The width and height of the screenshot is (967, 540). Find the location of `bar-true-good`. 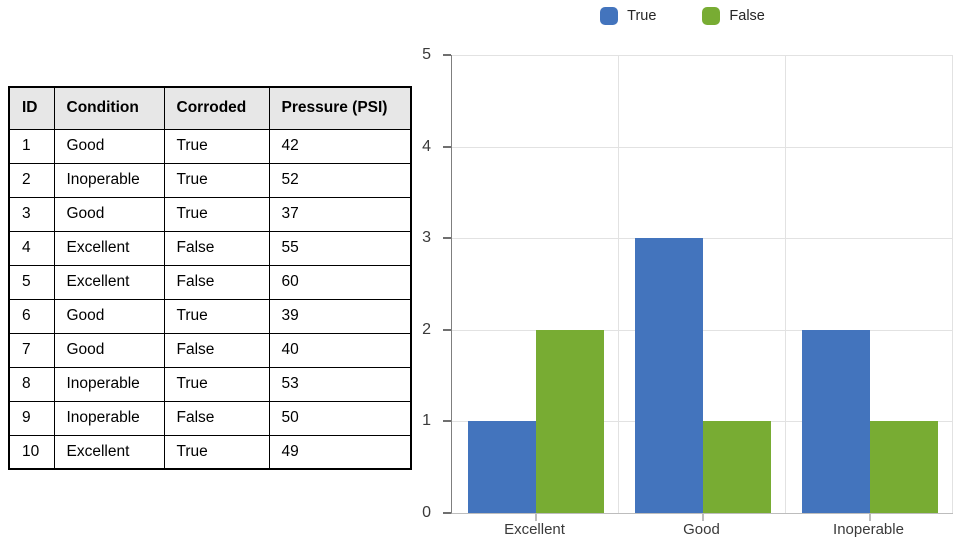

bar-true-good is located at coordinates (668, 375).